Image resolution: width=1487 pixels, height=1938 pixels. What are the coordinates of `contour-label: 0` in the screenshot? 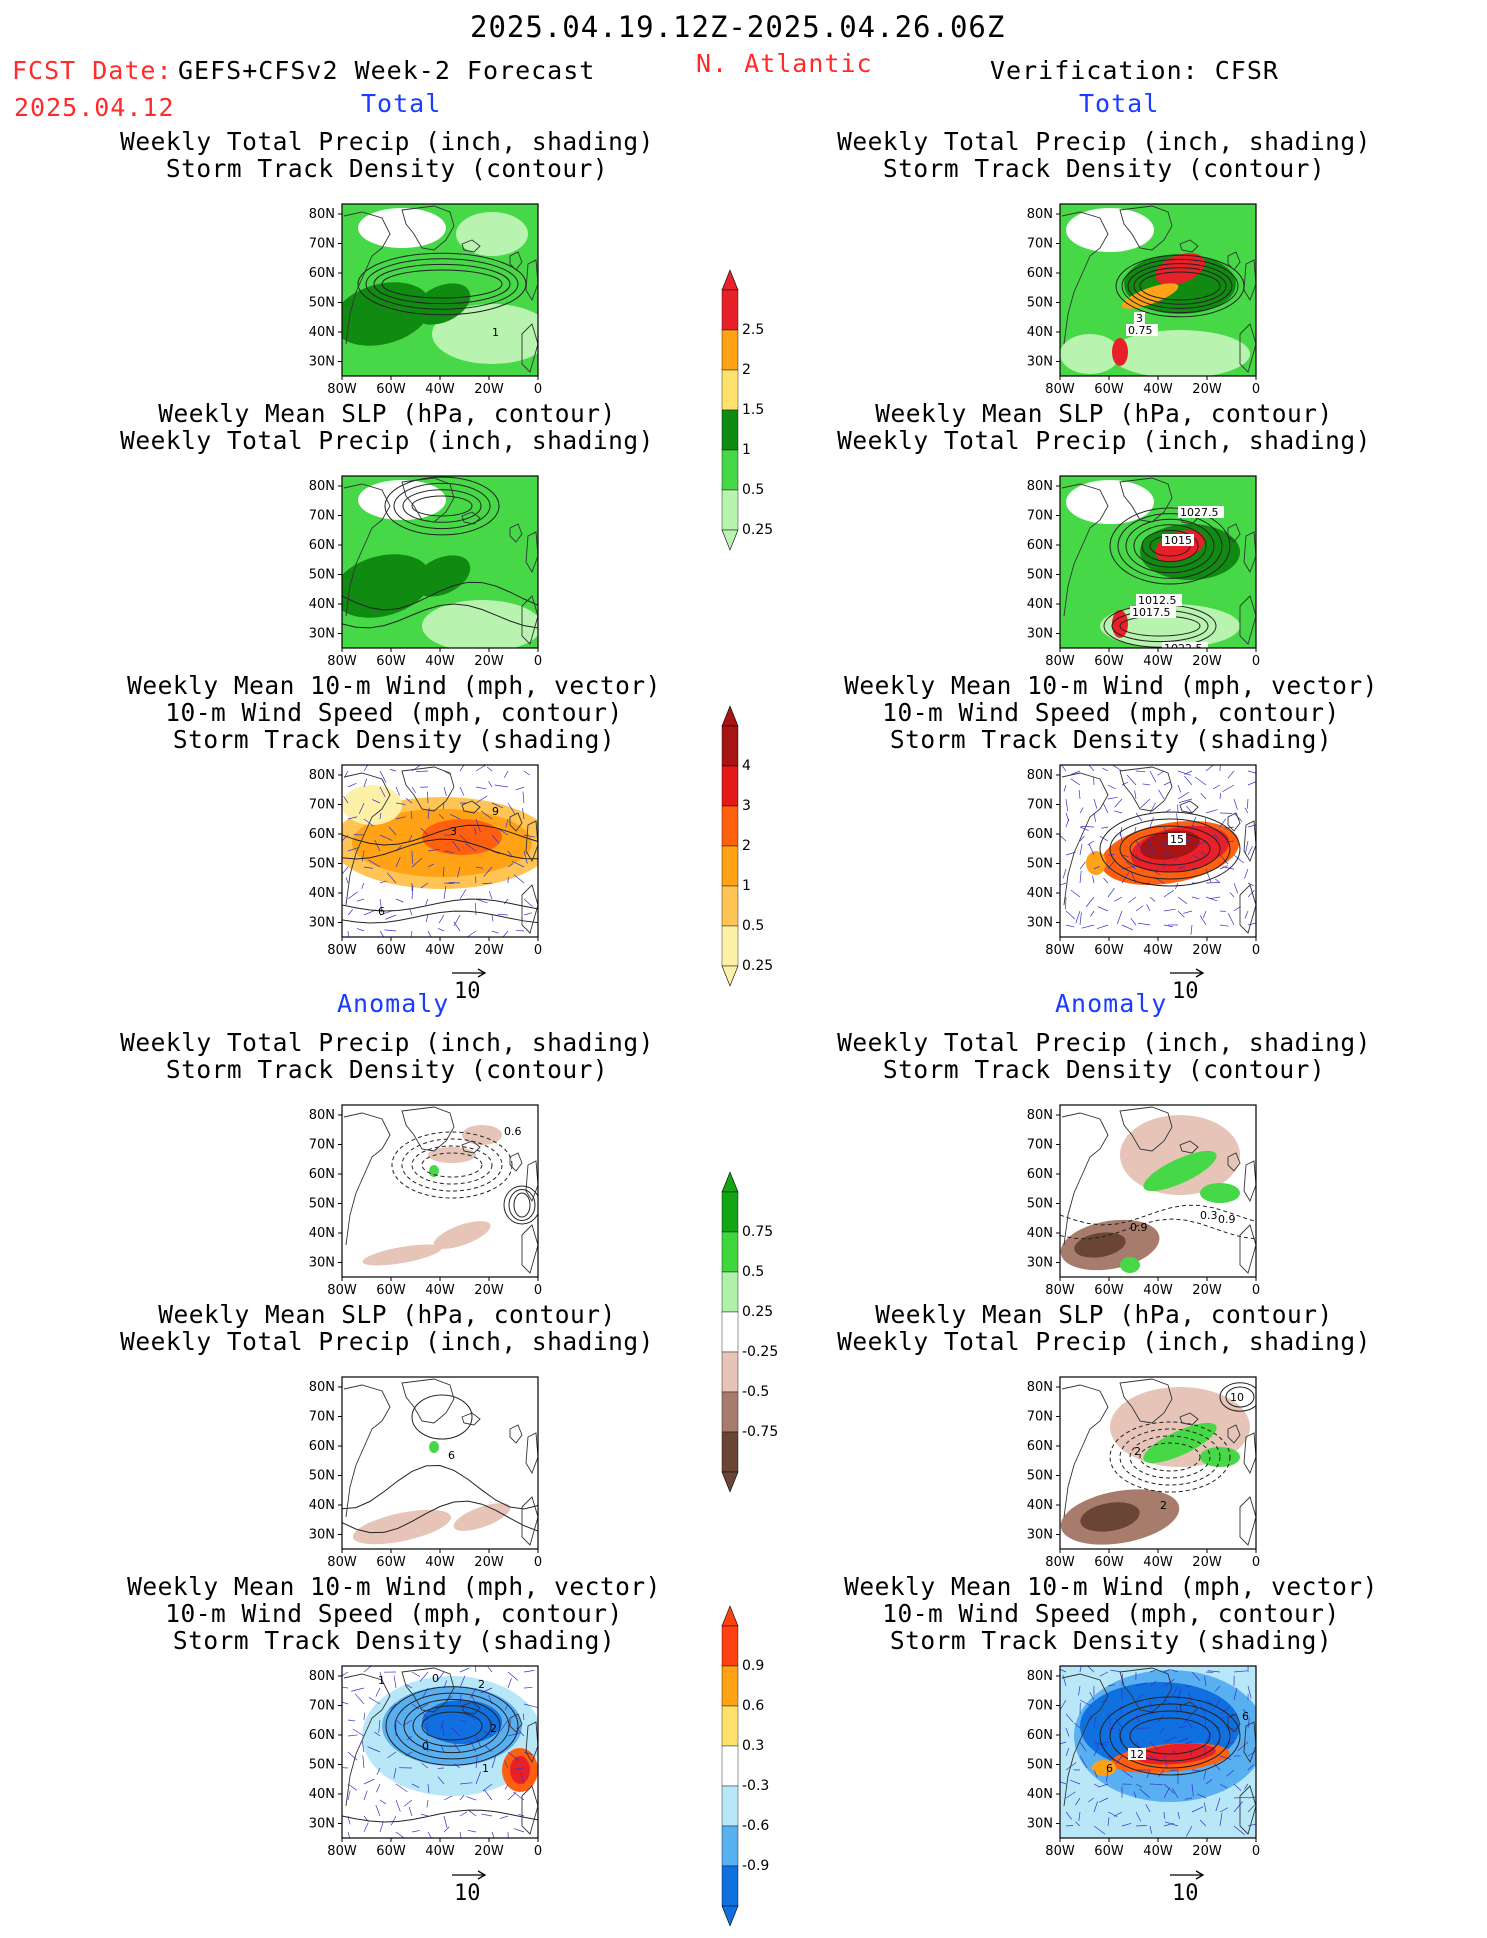 It's located at (425, 1746).